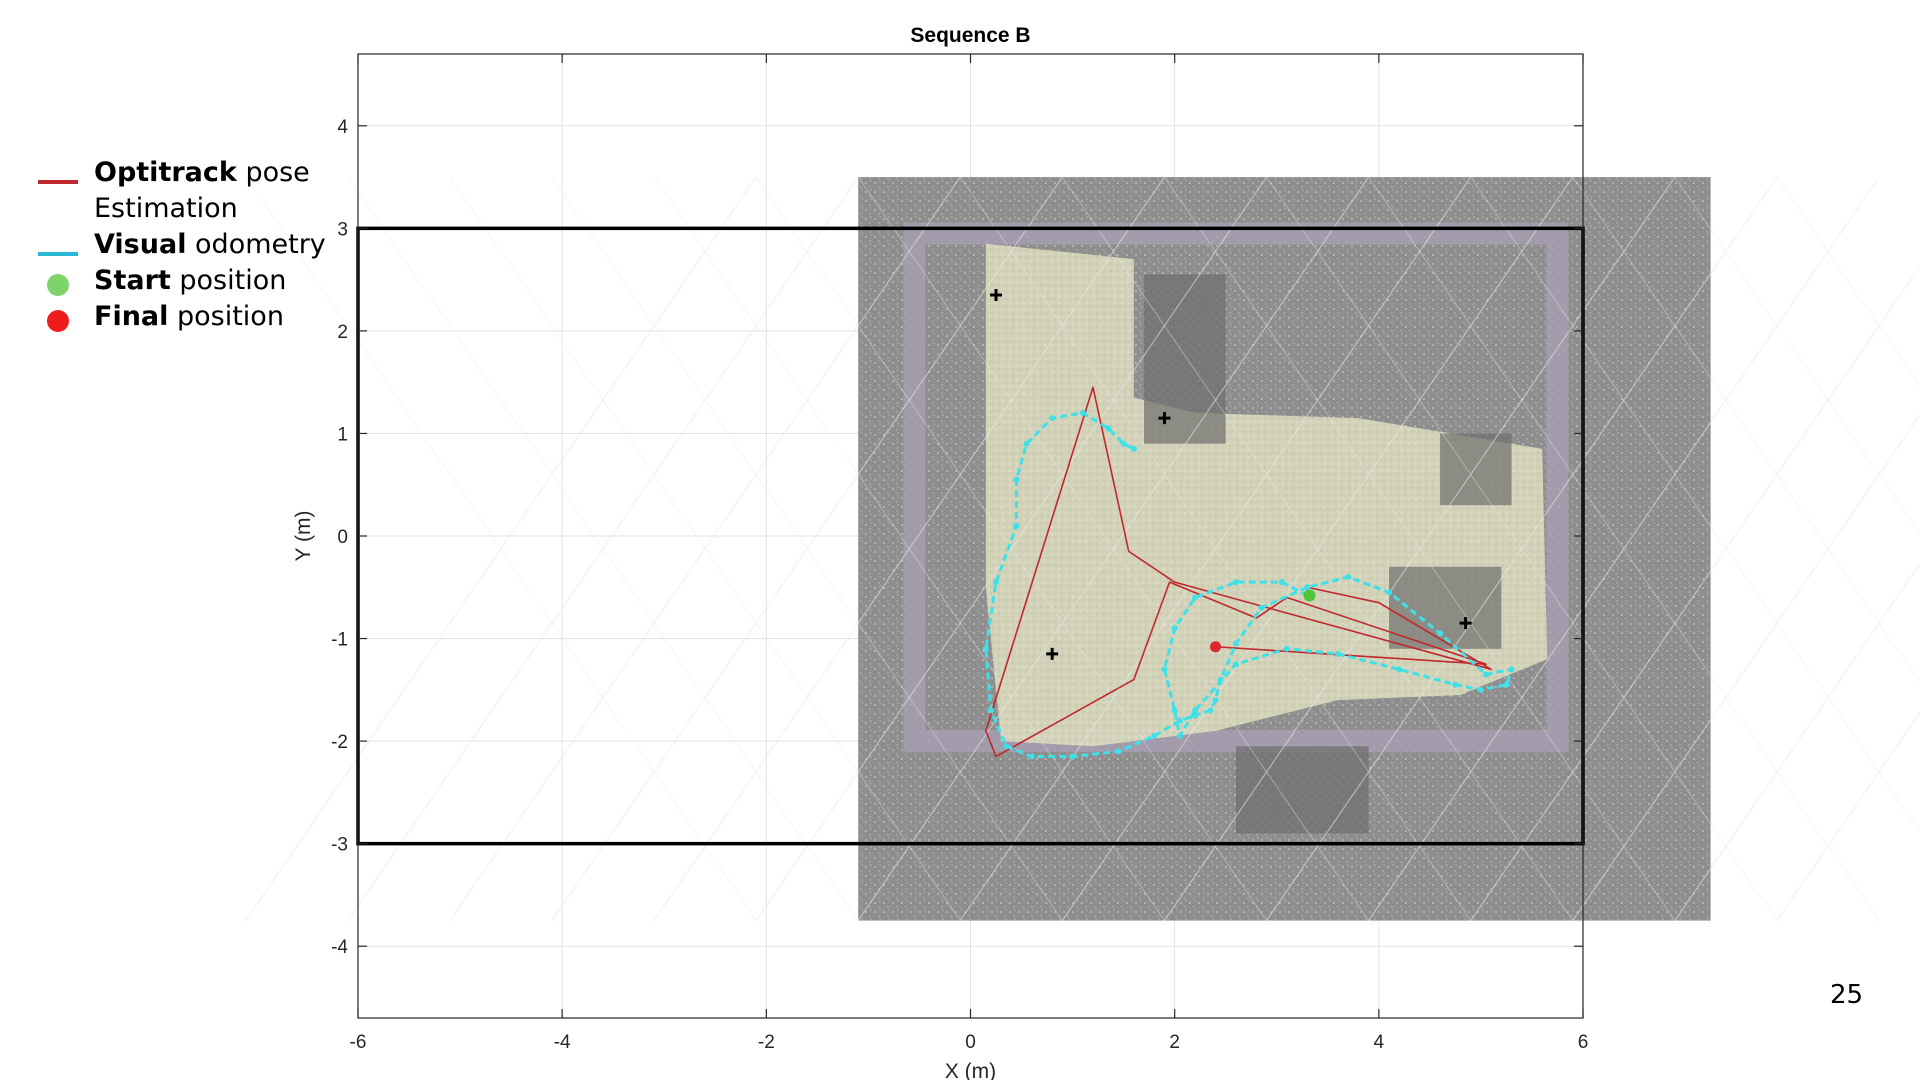  Describe the element at coordinates (1215, 647) in the screenshot. I see `final-position-marker` at that location.